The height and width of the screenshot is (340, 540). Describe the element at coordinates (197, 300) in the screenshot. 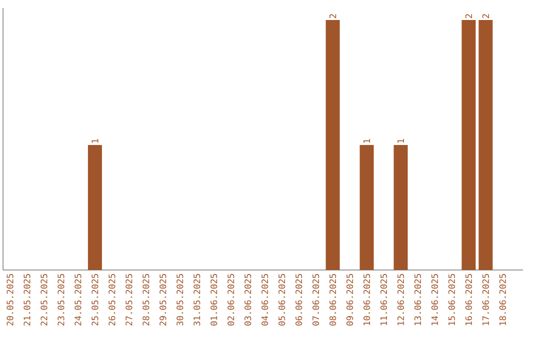

I see `x-tick-label: 31.05.2025` at that location.